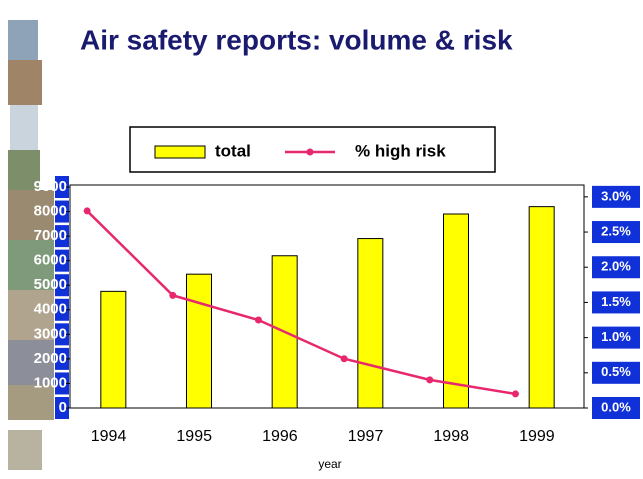  What do you see at coordinates (50, 309) in the screenshot?
I see `y-tick-label: 4000` at bounding box center [50, 309].